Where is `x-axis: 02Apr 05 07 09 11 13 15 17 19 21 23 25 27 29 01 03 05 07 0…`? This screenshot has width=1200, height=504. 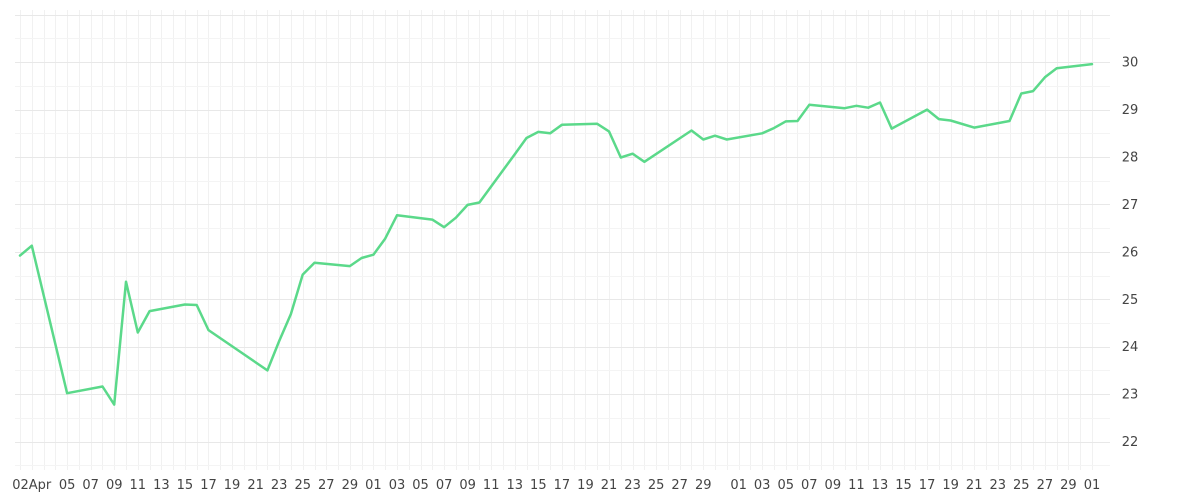 x-axis: 02Apr 05 07 09 11 13 15 17 19 21 23 25 27 29 01 03 05 07 0… is located at coordinates (556, 485).